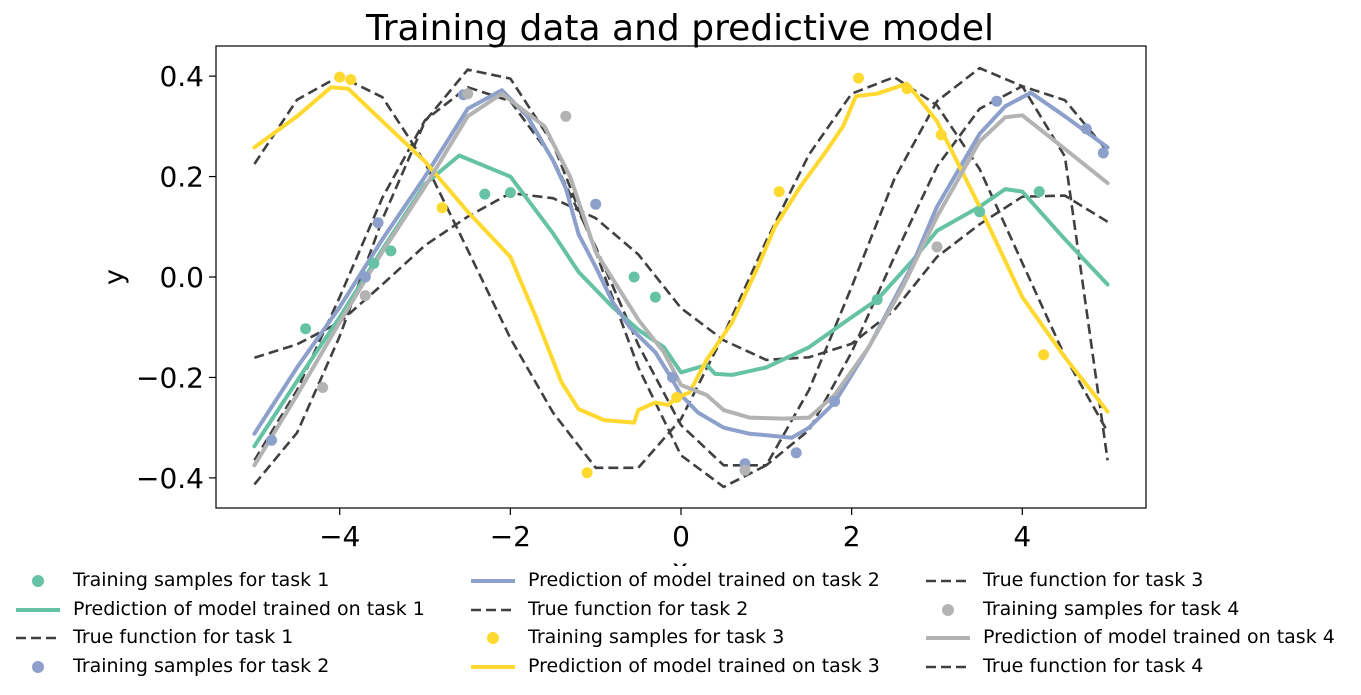 This screenshot has height=695, width=1361. I want to click on legend-label: Prediction of model trained on task 4, so click(1159, 637).